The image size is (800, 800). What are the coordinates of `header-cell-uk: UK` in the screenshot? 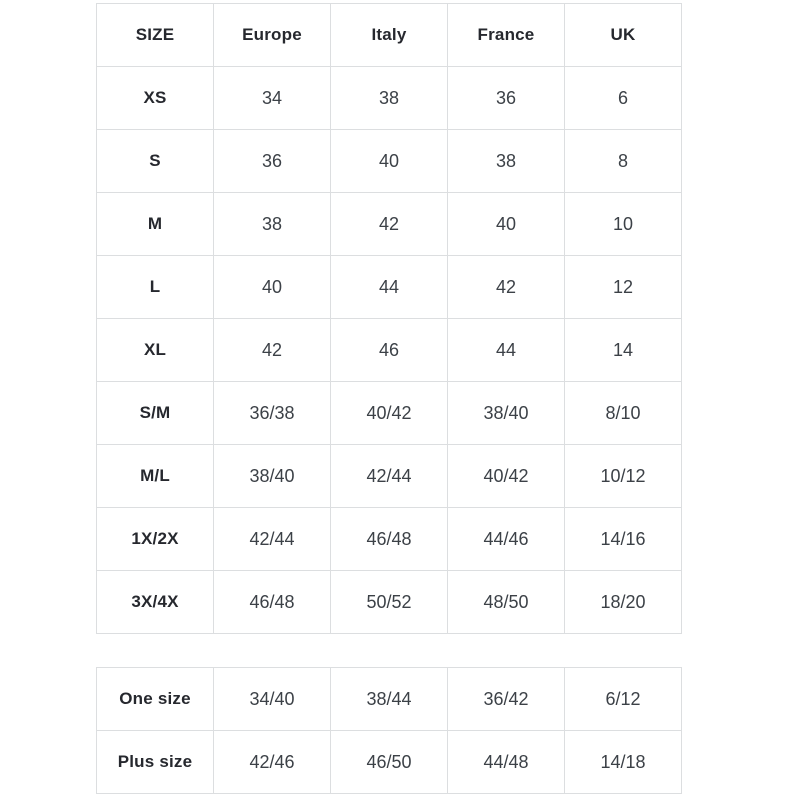 It's located at (623, 35).